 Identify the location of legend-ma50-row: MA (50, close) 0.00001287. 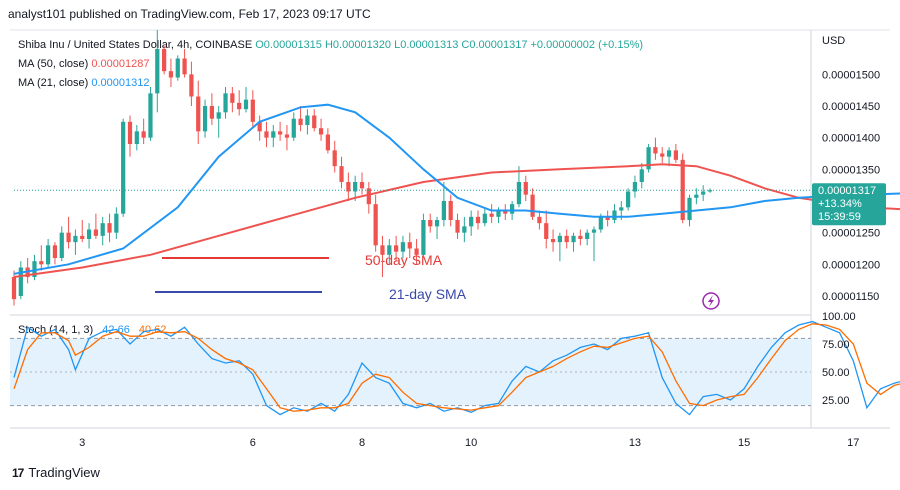
(330, 64).